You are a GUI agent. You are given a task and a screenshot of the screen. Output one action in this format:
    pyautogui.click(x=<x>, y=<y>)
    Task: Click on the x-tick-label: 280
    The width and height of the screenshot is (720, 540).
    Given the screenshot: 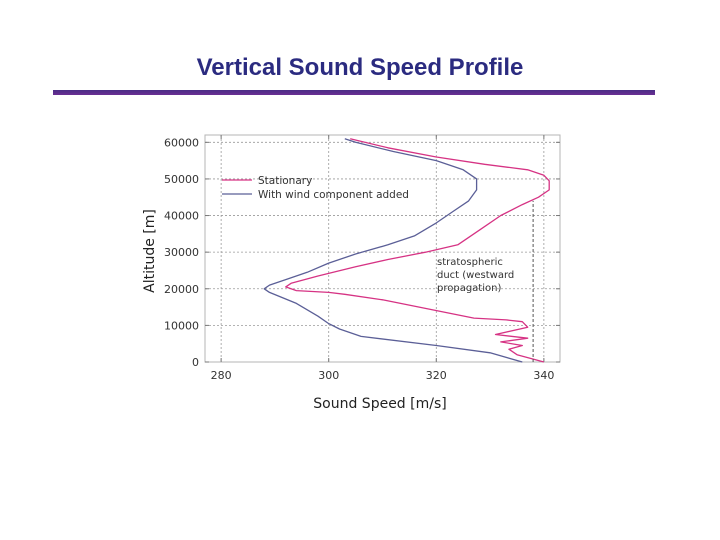 What is the action you would take?
    pyautogui.click(x=221, y=375)
    